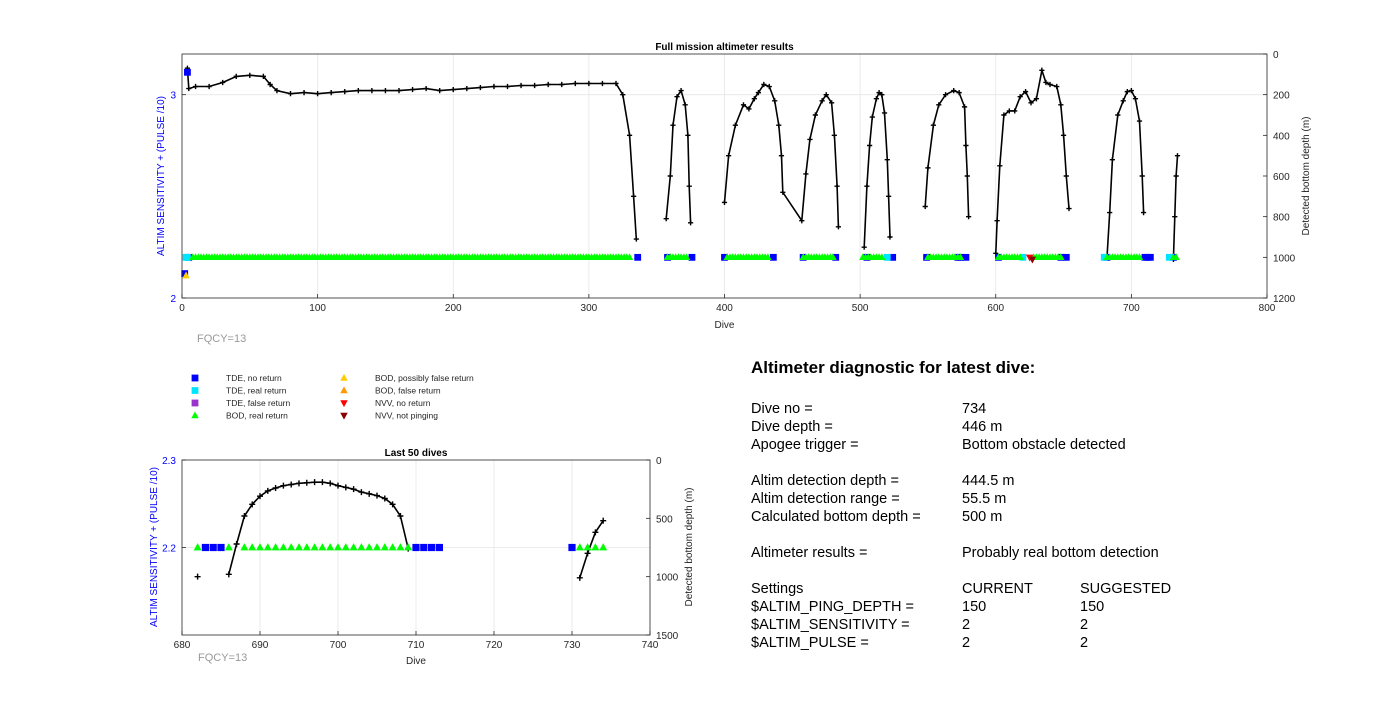 This screenshot has width=1400, height=713. Describe the element at coordinates (988, 481) in the screenshot. I see `detection-depth-value: 444.5 m` at that location.